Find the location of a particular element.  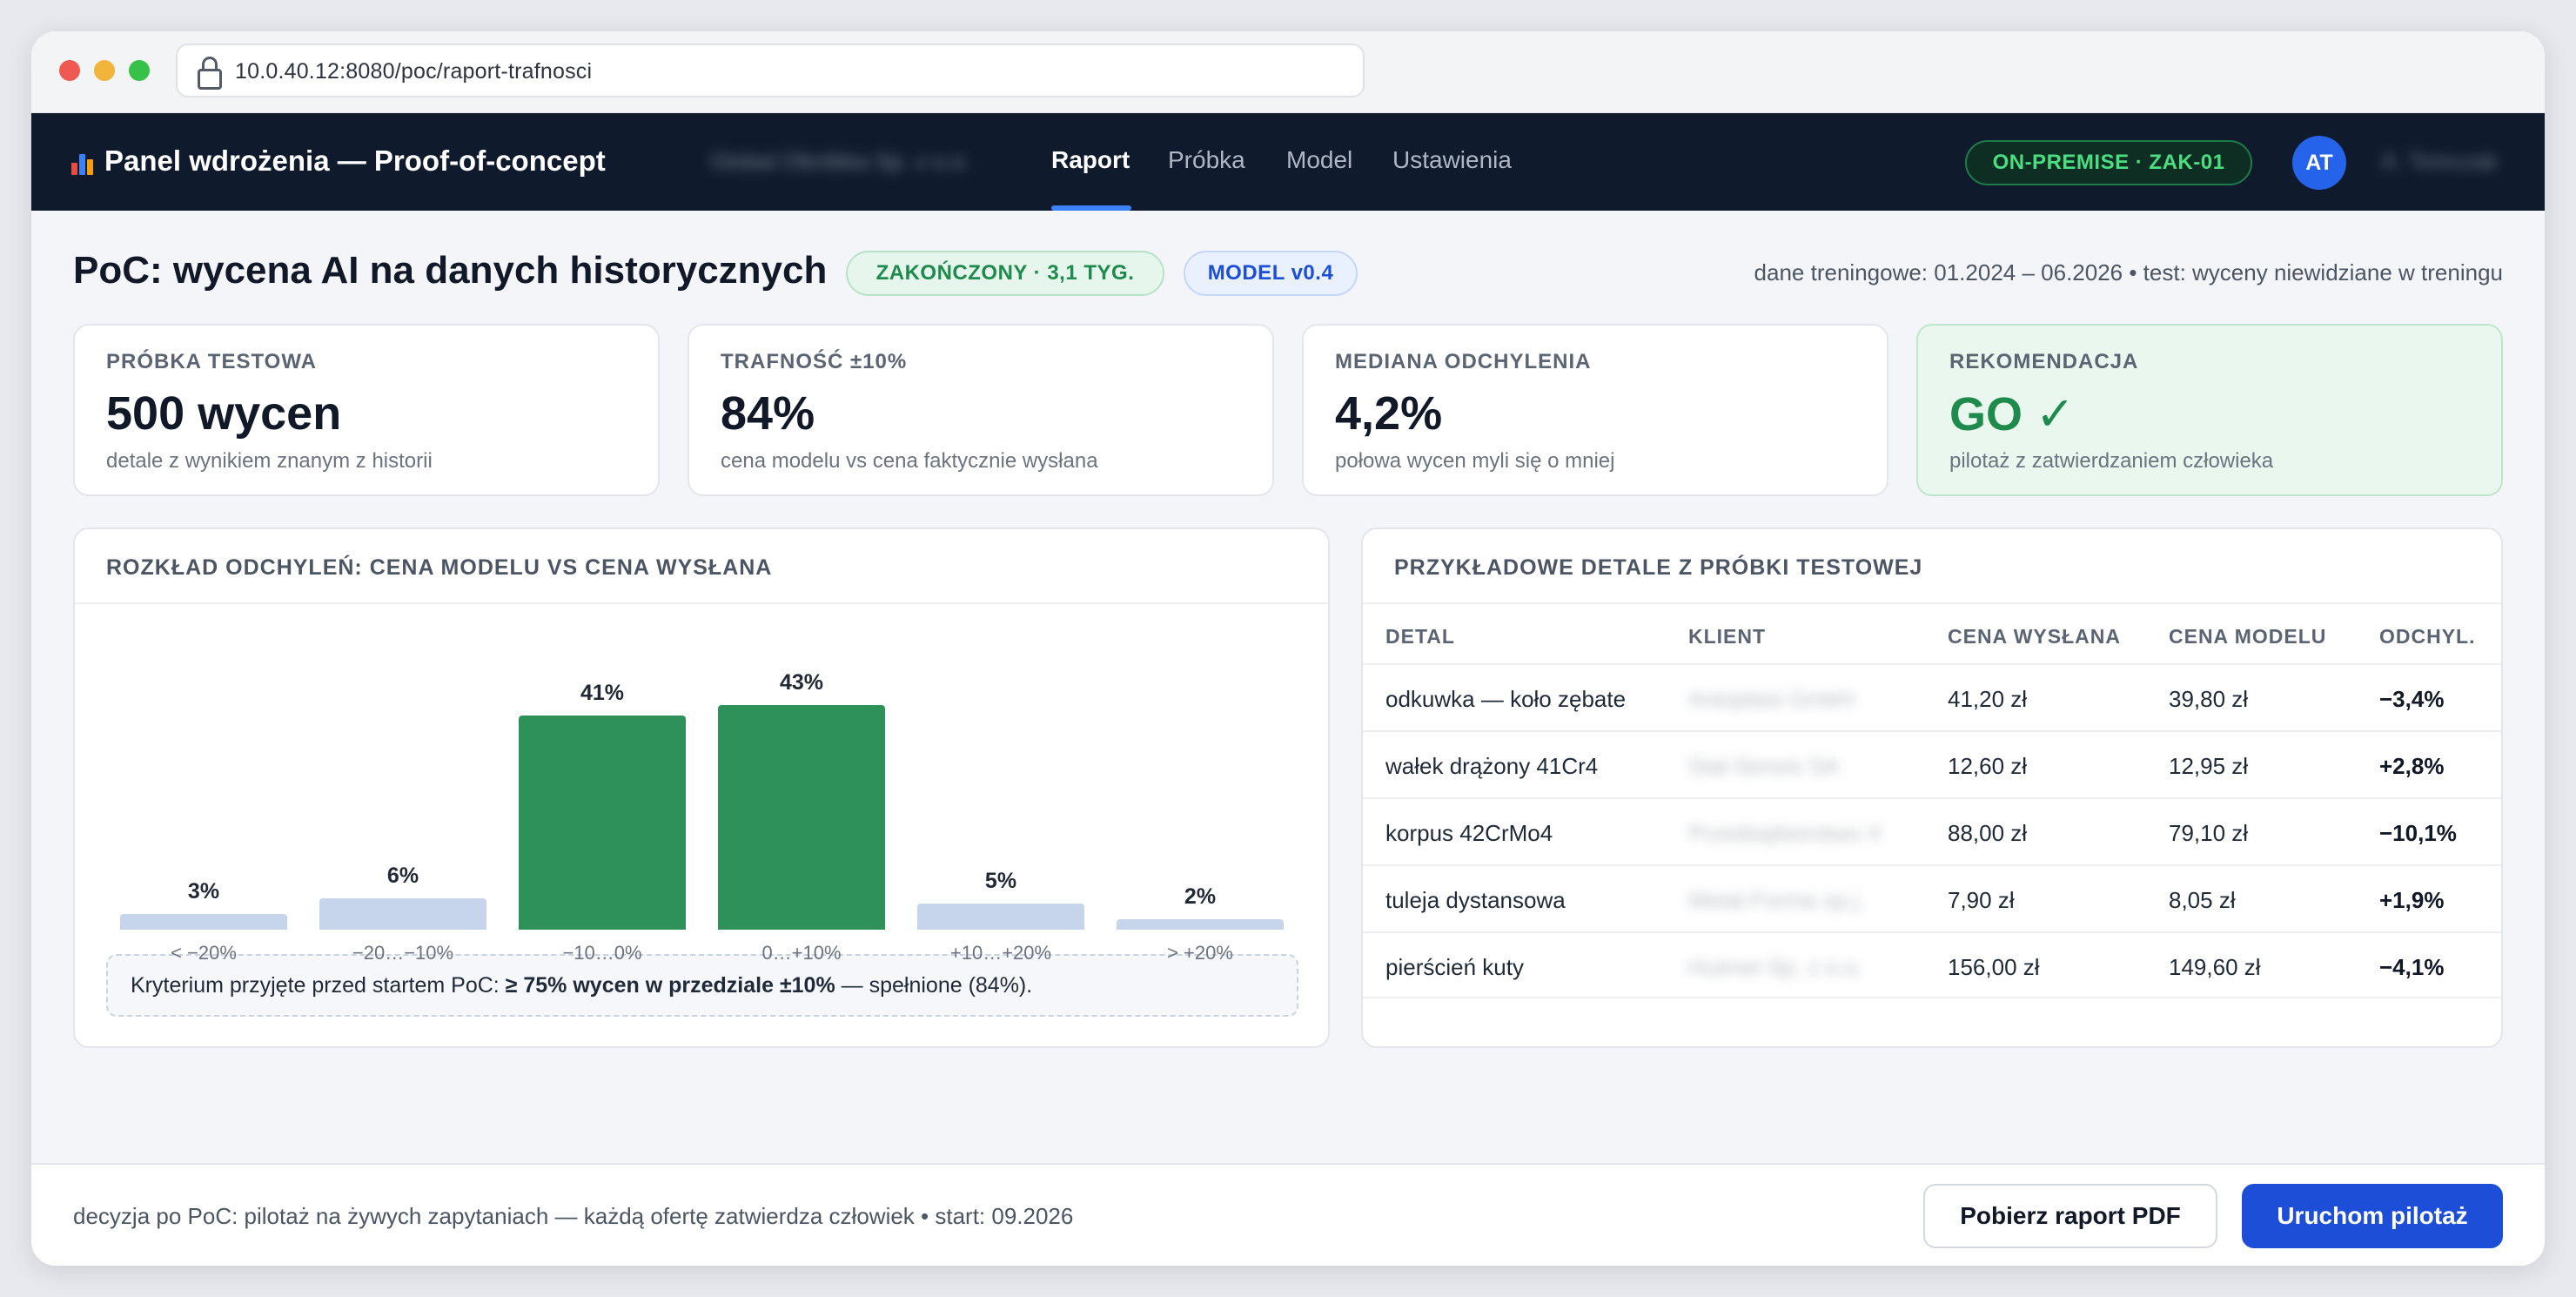

tab-ustawienia: Ustawienia is located at coordinates (1452, 159).